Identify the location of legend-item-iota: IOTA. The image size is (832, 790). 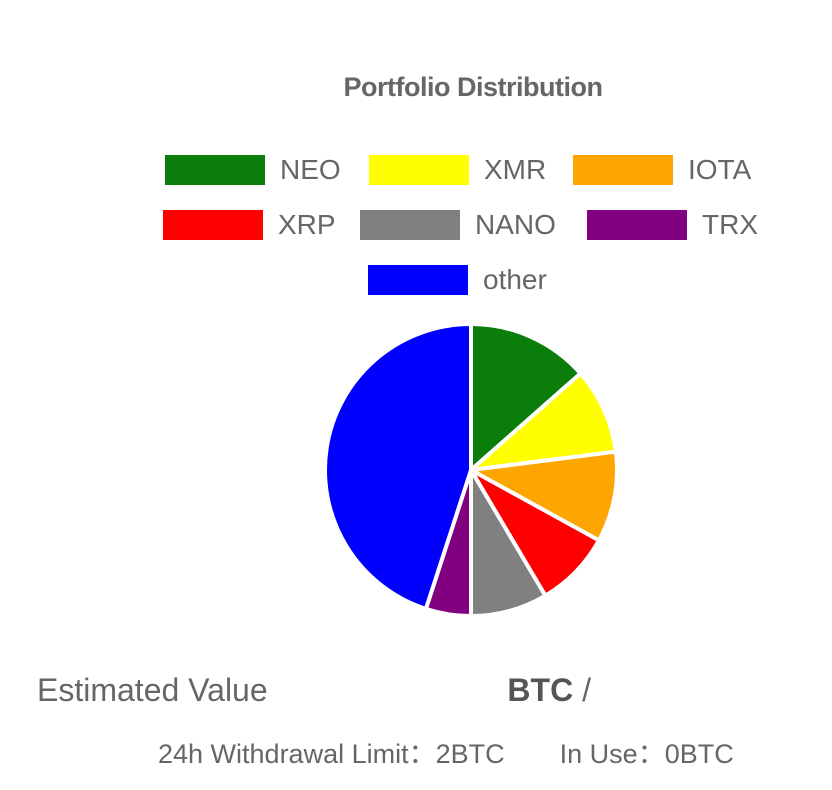
(662, 170).